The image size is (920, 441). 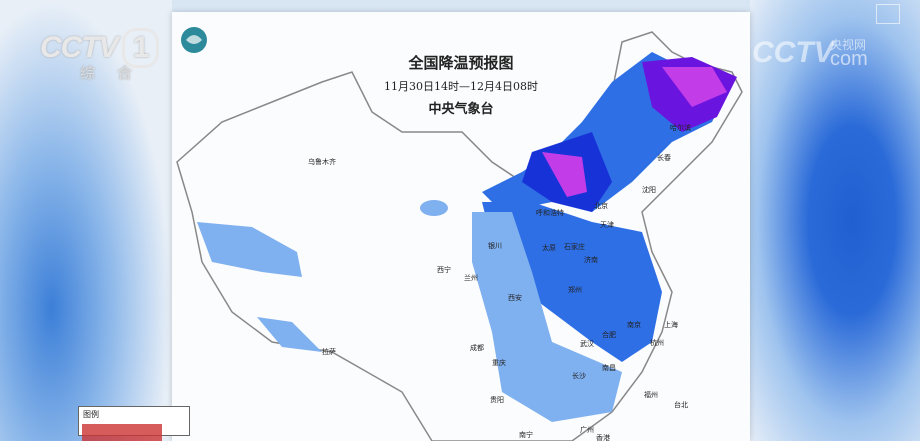 What do you see at coordinates (549, 247) in the screenshot?
I see `svg-text: 太原` at bounding box center [549, 247].